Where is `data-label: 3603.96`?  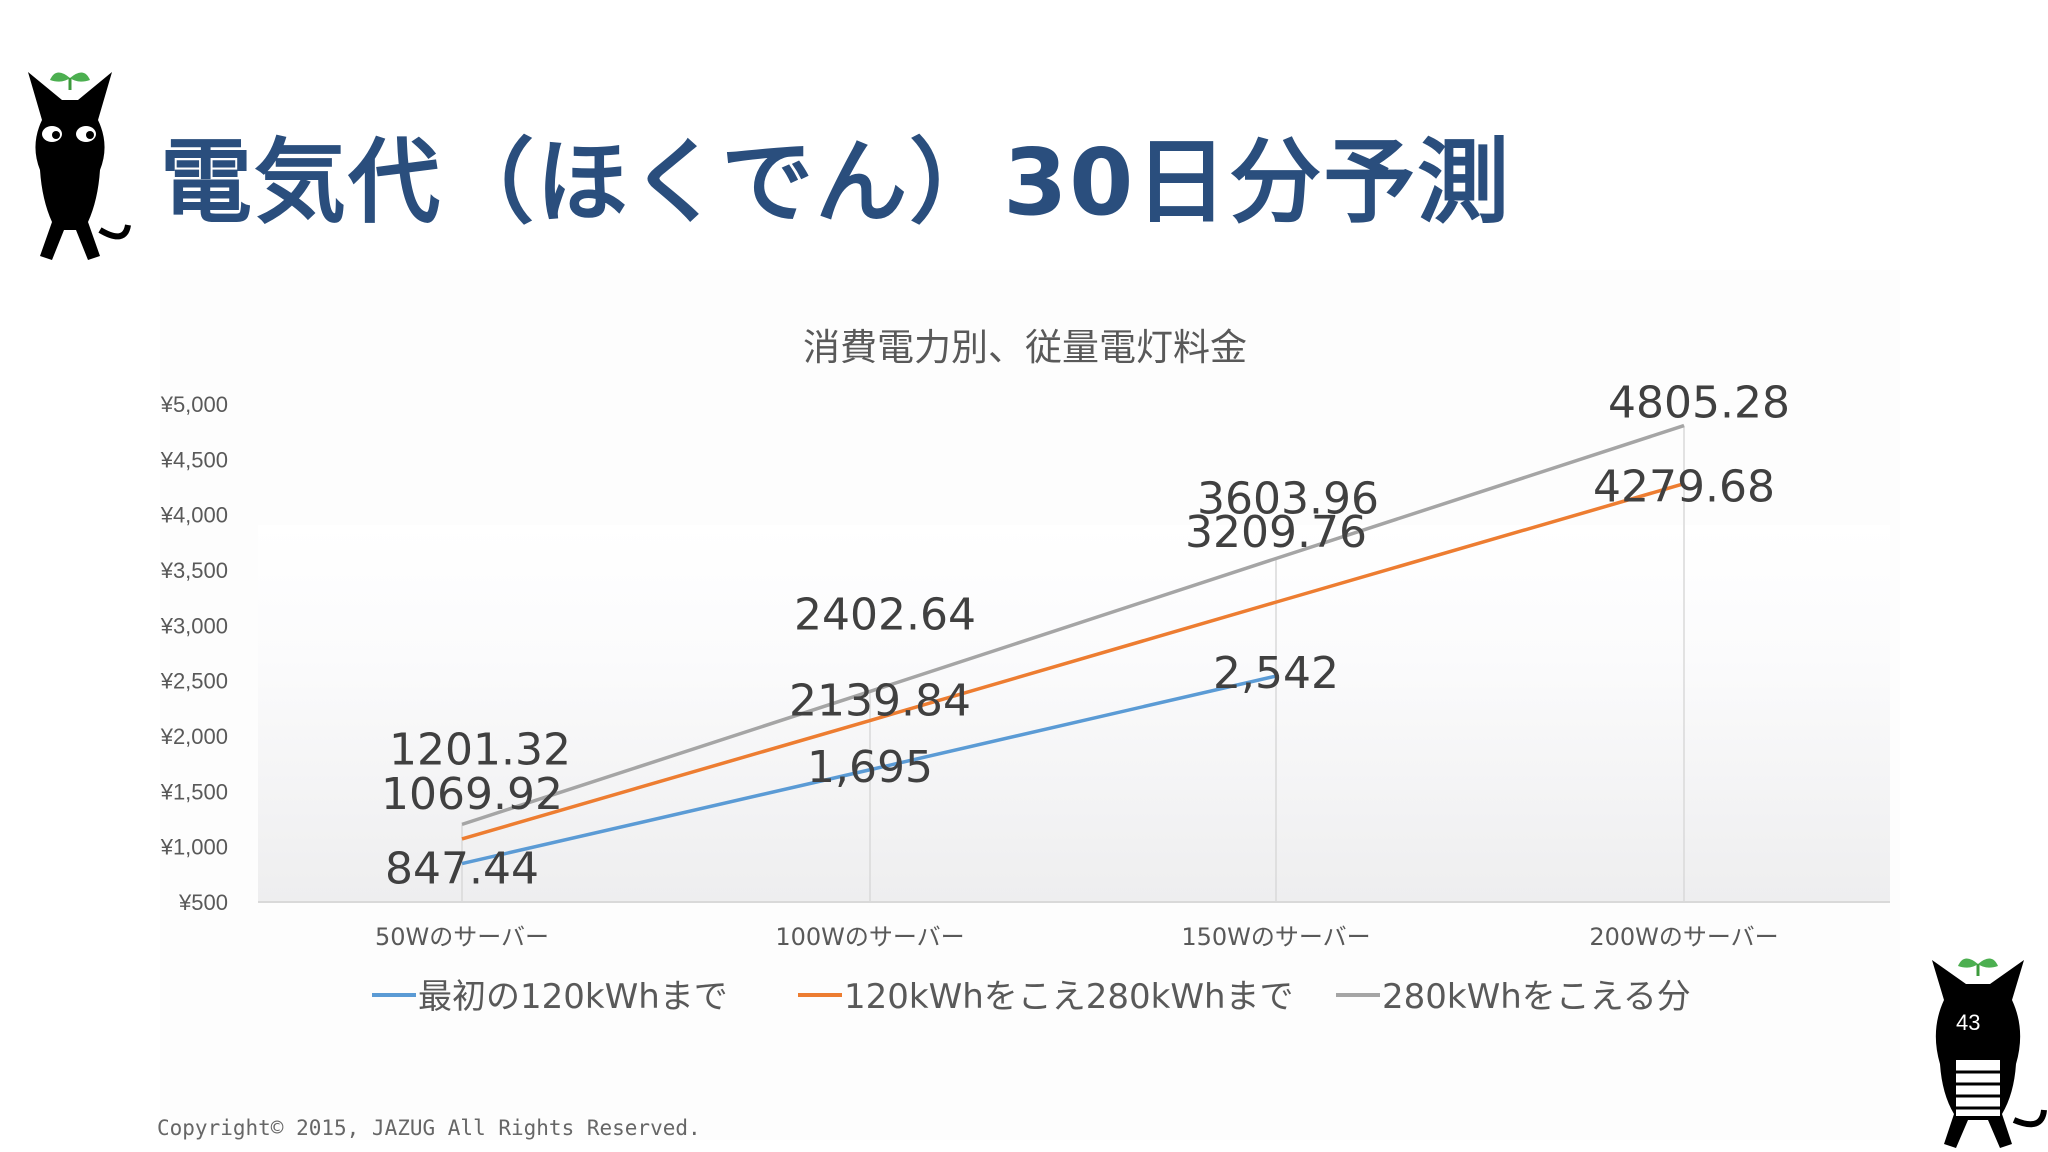 data-label: 3603.96 is located at coordinates (1288, 498).